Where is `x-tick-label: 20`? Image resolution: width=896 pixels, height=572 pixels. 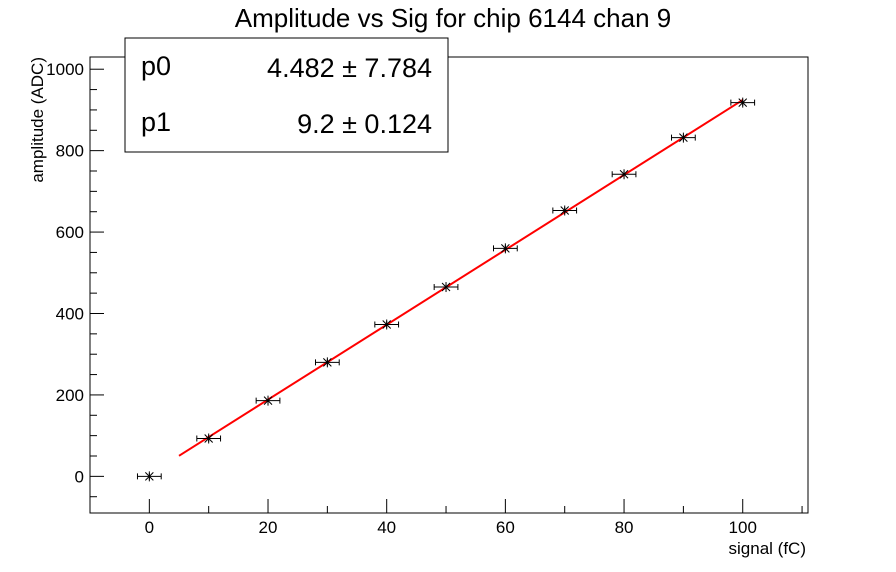
x-tick-label: 20 is located at coordinates (268, 527).